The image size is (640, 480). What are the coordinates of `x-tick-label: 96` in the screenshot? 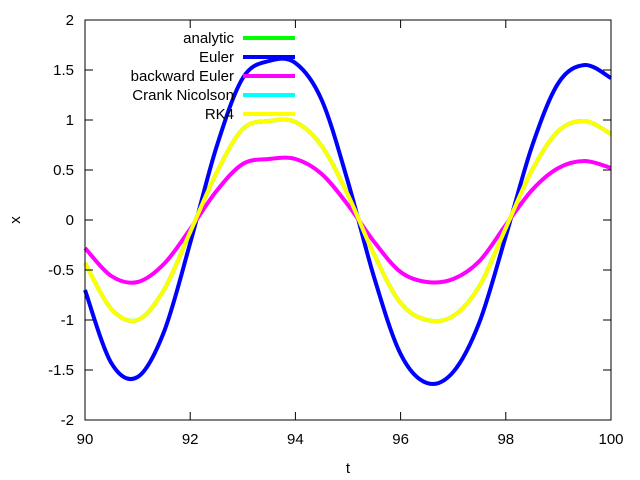 It's located at (400, 439).